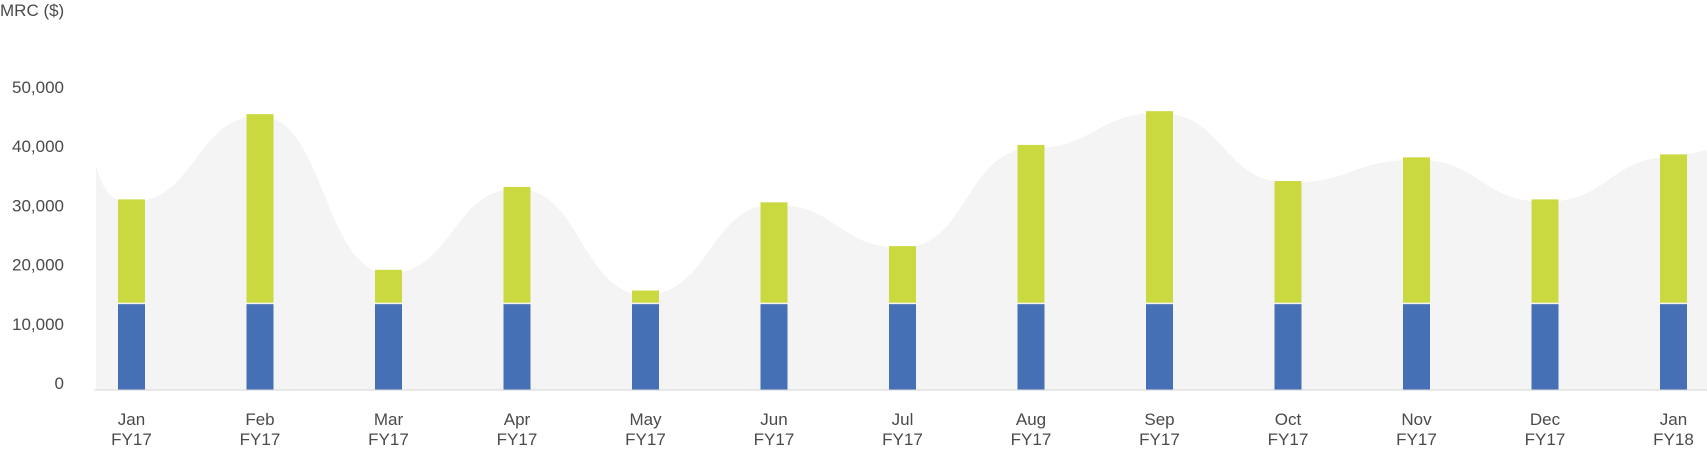 The width and height of the screenshot is (1707, 452). Describe the element at coordinates (38, 205) in the screenshot. I see `y-tick-label: 30,000` at that location.